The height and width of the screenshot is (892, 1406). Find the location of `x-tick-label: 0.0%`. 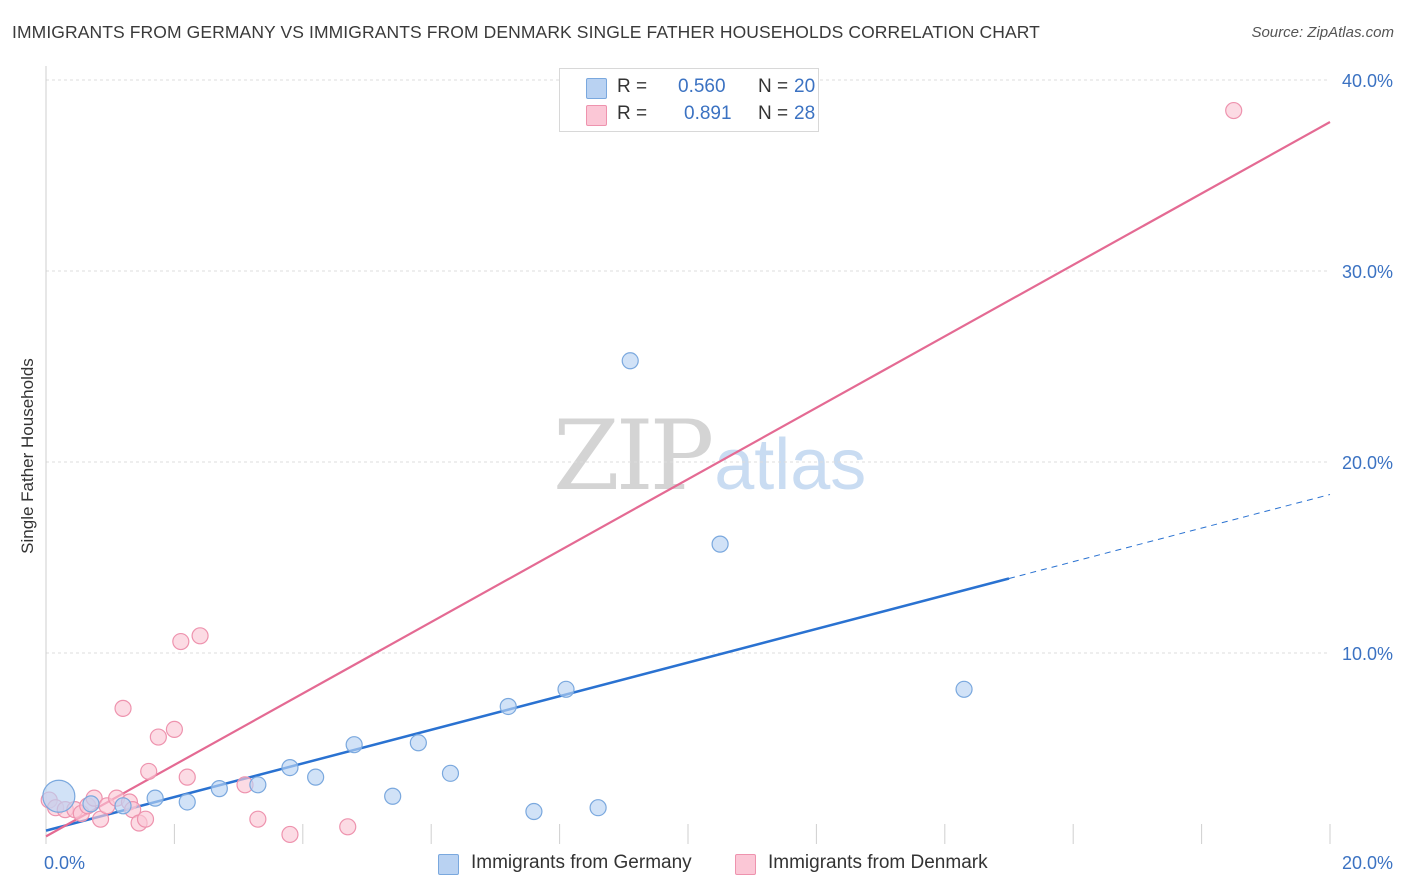

x-tick-label: 0.0% is located at coordinates (64, 863).